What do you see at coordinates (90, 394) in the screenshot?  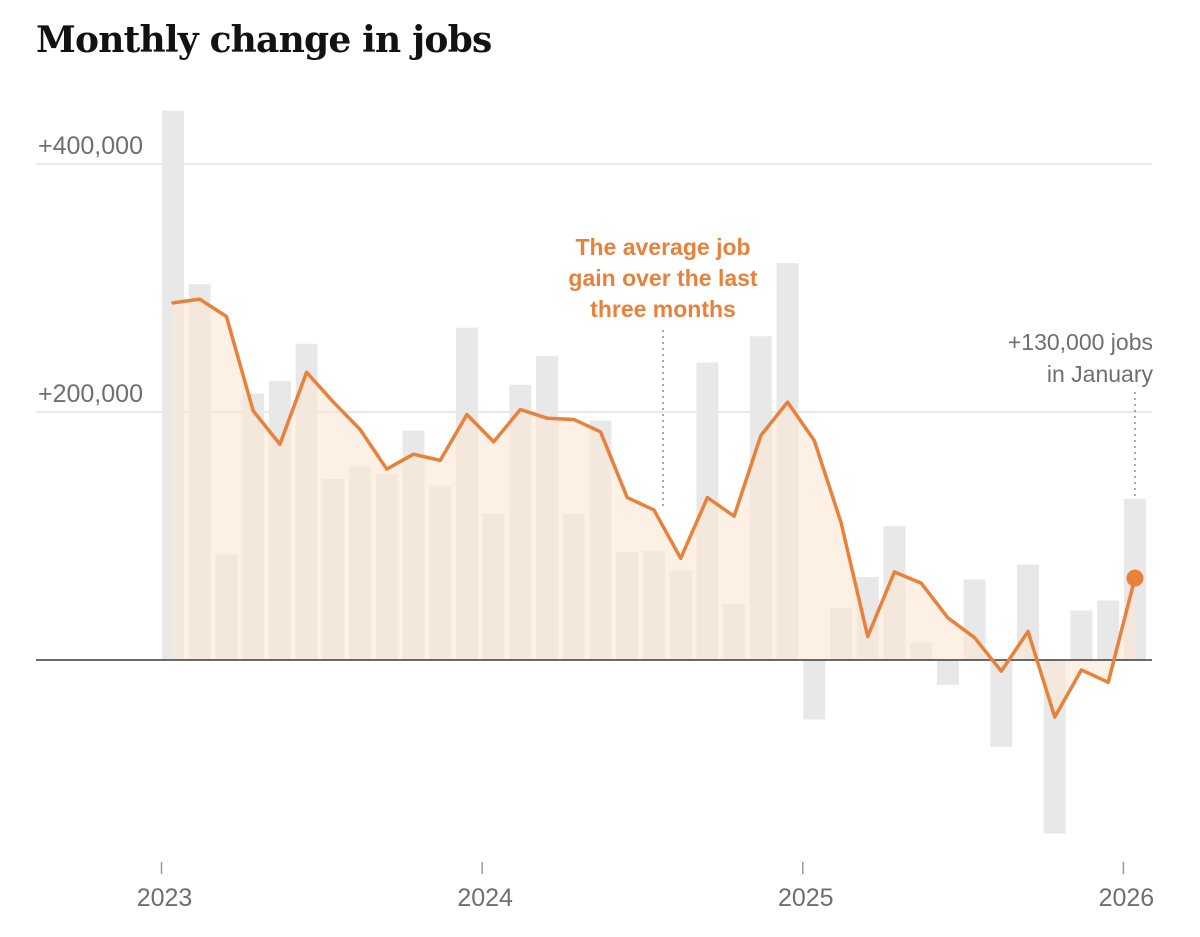 I see `y-tick-label: +200,000` at bounding box center [90, 394].